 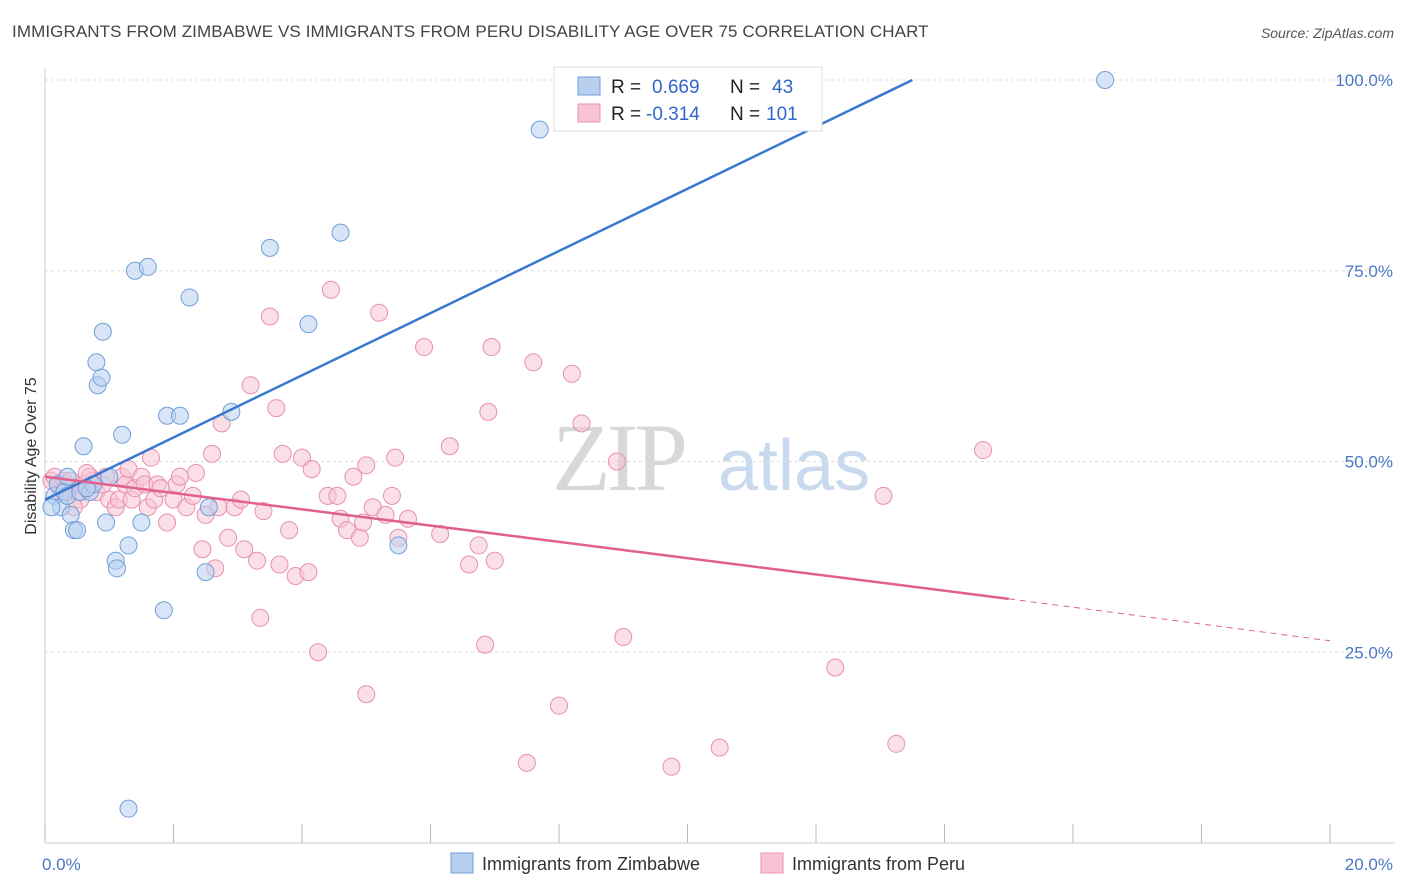 I want to click on peru-n-label: N =, so click(x=745, y=114).